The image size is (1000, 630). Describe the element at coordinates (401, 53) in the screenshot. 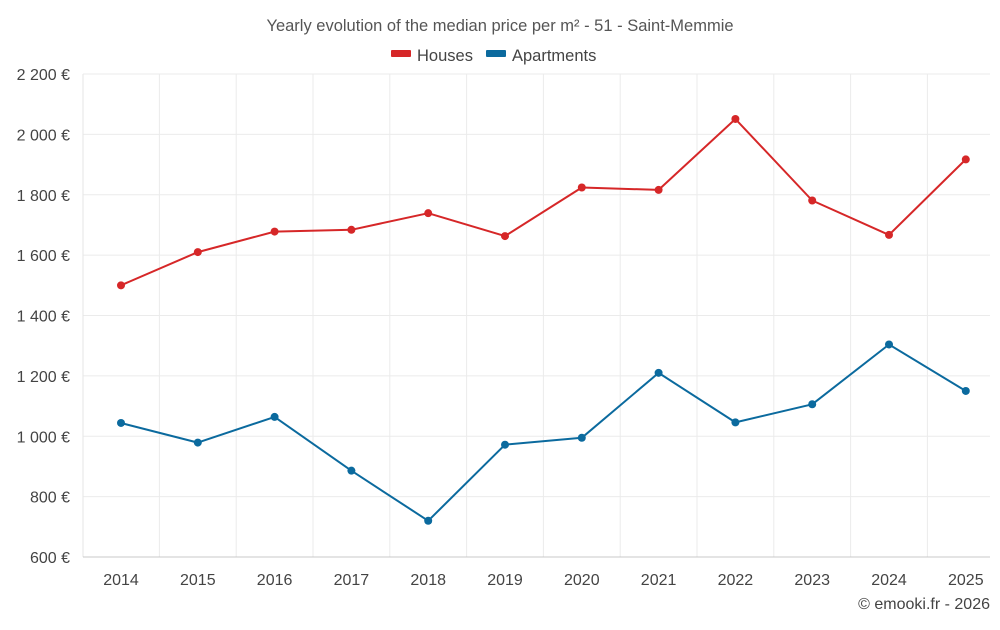

I see `legend-swatch-houses` at that location.